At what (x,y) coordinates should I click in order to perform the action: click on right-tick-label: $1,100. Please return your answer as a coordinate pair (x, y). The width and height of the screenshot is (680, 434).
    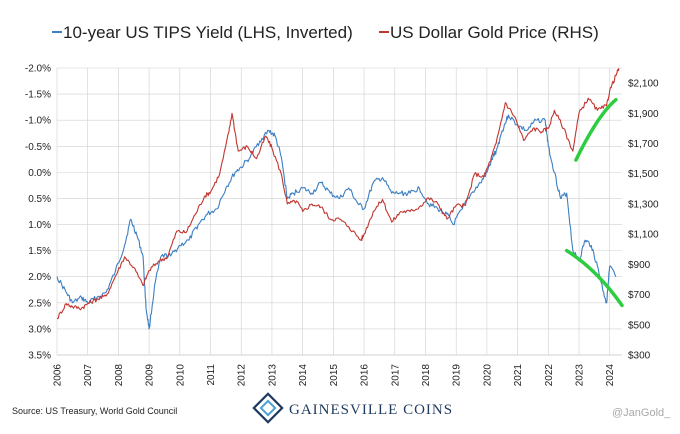
    Looking at the image, I should click on (643, 235).